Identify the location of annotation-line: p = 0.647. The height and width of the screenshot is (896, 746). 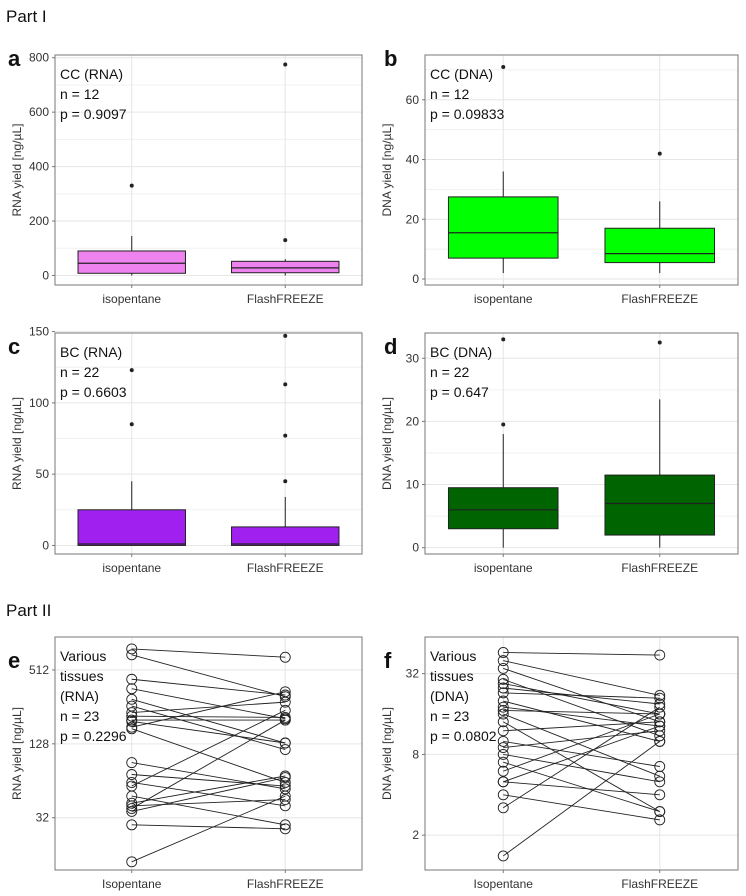
(459, 392).